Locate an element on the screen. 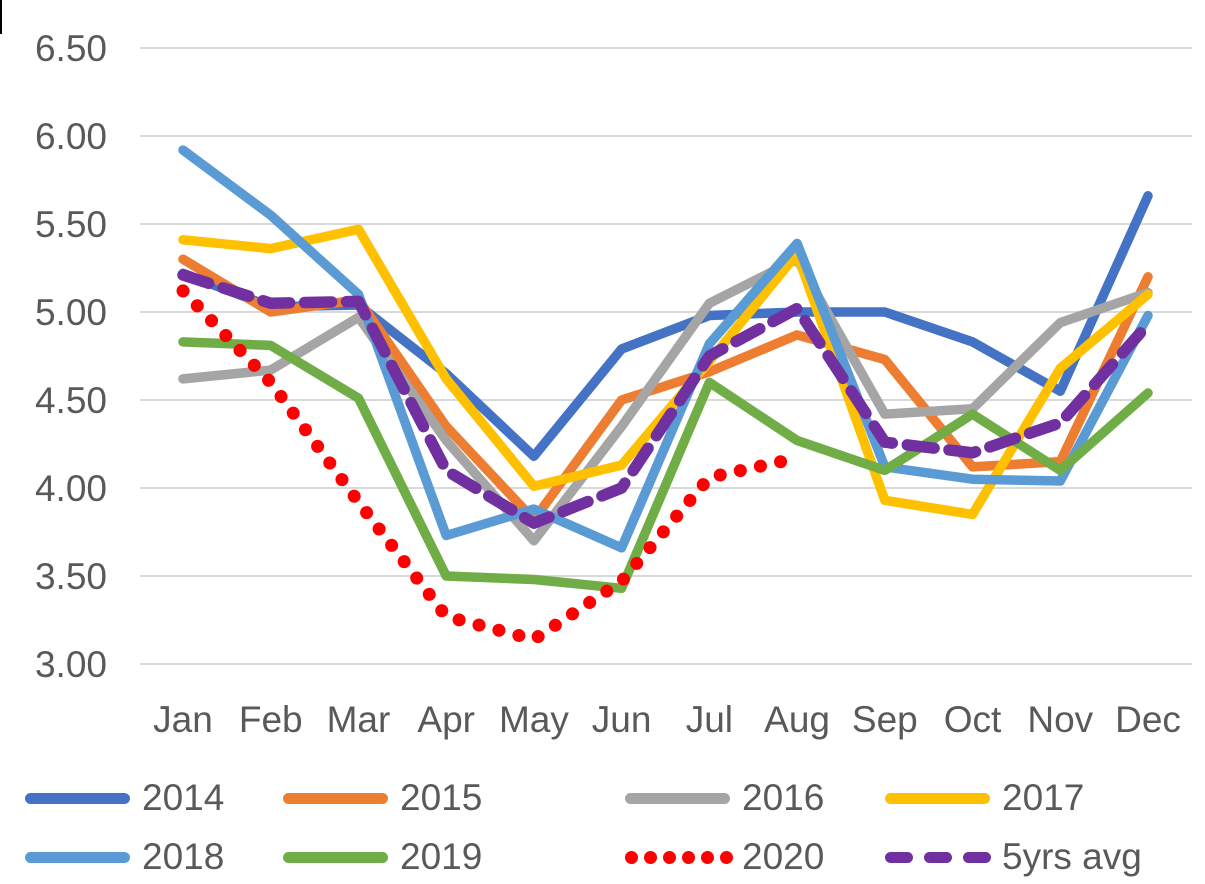 Image resolution: width=1205 pixels, height=884 pixels. y-axis-label: 5.50 is located at coordinates (71, 224).